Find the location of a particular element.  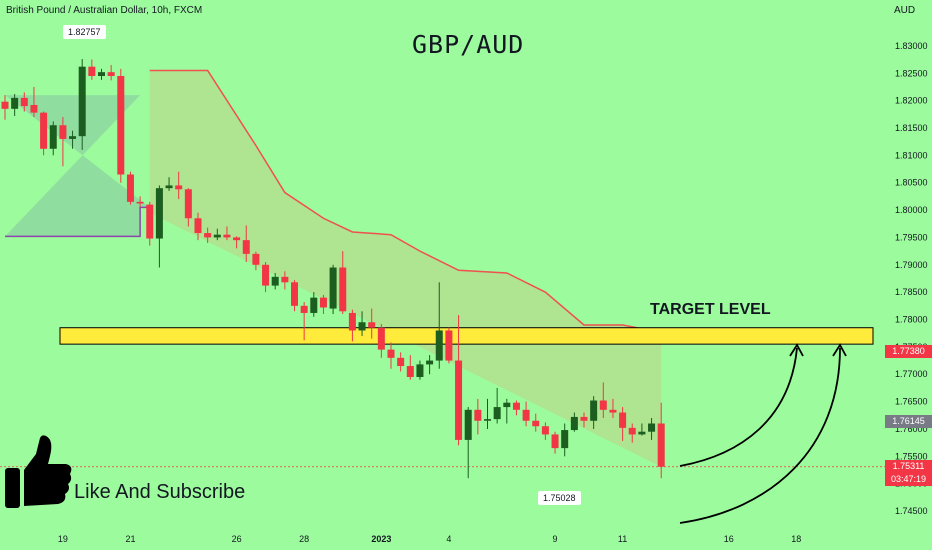

y-tick-label: 1.80500 is located at coordinates (911, 183).